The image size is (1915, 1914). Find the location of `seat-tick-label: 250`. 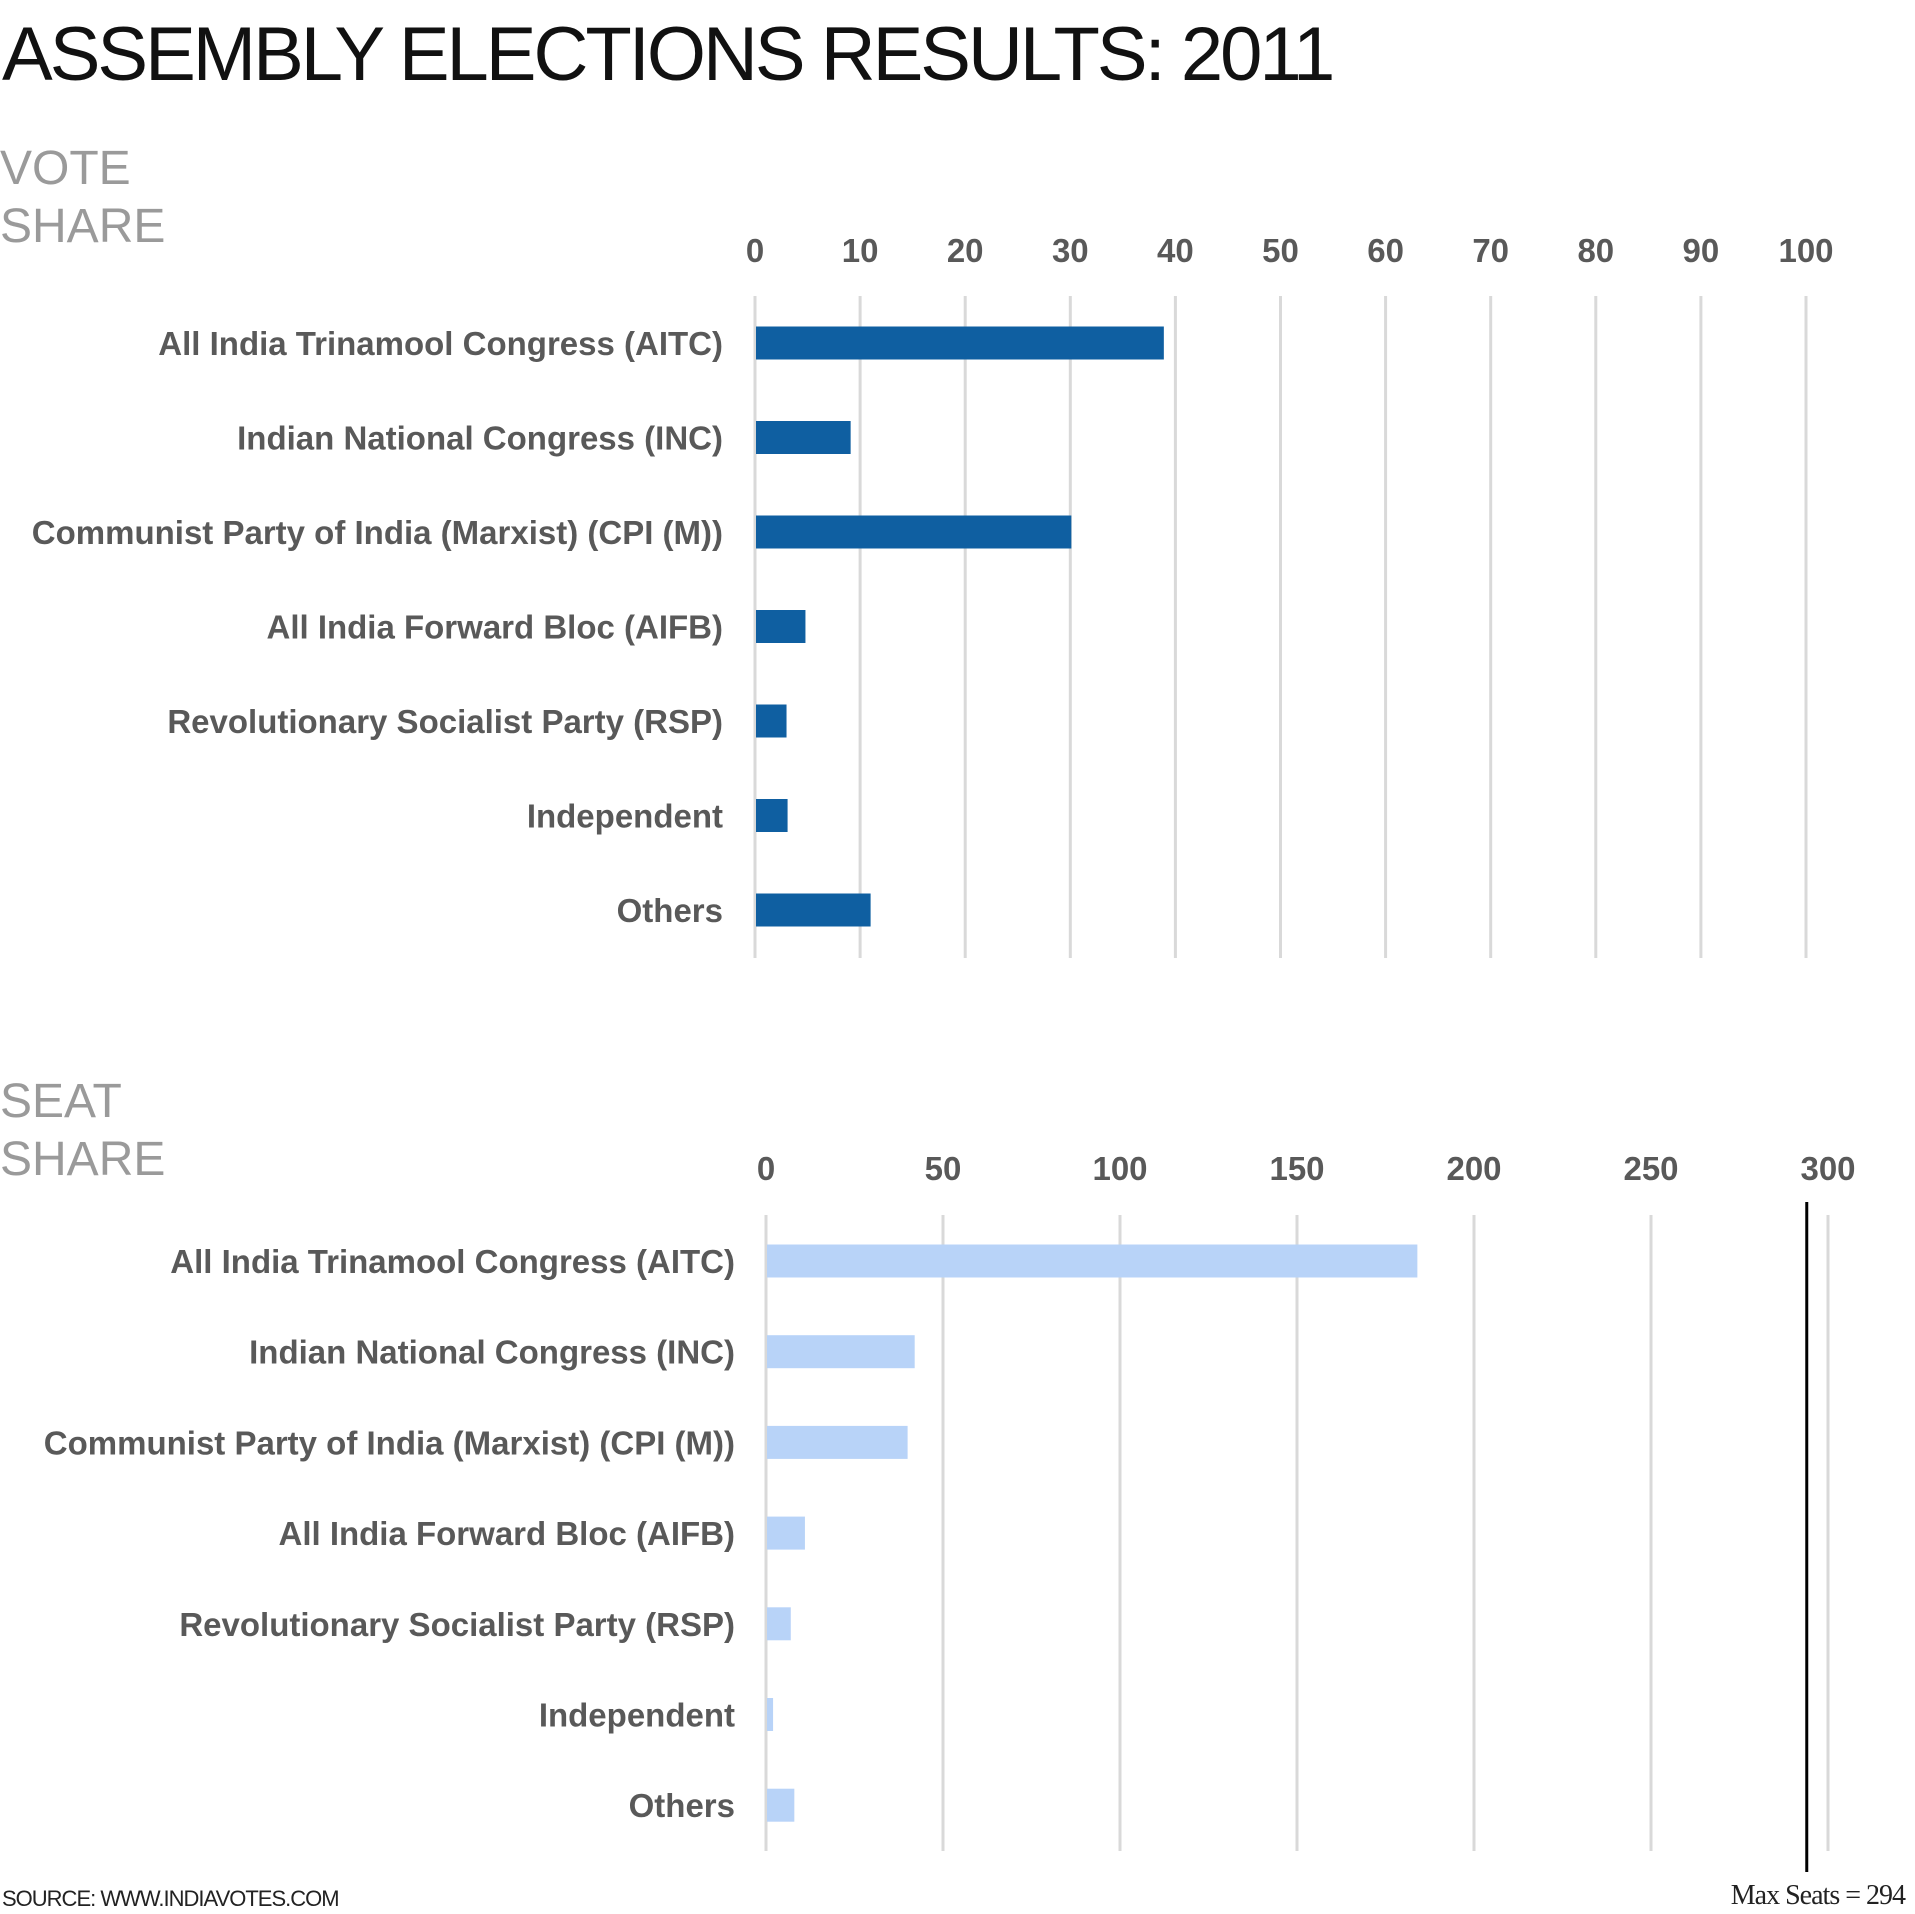

seat-tick-label: 250 is located at coordinates (1650, 1168).